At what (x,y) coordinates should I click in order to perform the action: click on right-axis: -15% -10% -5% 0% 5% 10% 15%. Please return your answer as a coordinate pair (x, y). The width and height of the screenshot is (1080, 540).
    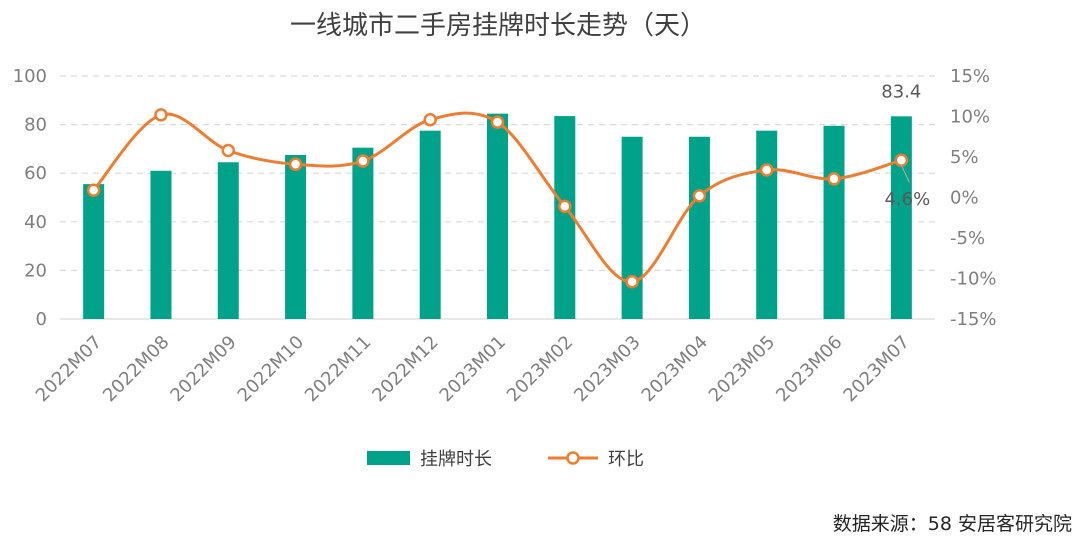
    Looking at the image, I should click on (973, 198).